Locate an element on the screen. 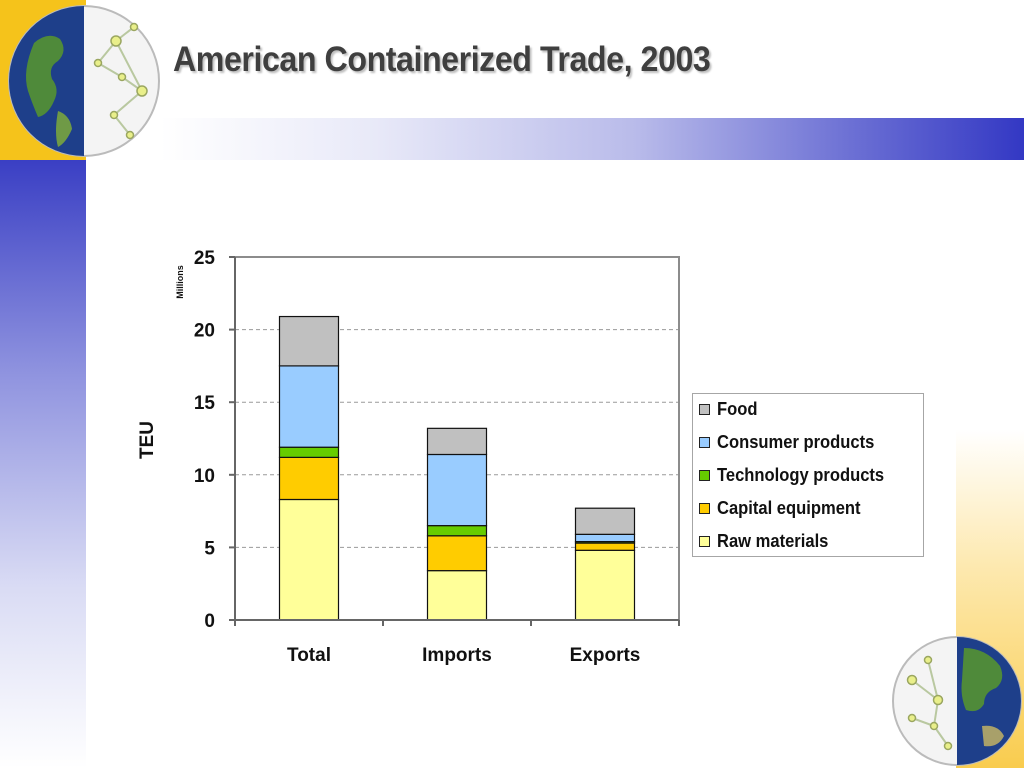 The height and width of the screenshot is (768, 1024). legend-item: Consumer products is located at coordinates (793, 442).